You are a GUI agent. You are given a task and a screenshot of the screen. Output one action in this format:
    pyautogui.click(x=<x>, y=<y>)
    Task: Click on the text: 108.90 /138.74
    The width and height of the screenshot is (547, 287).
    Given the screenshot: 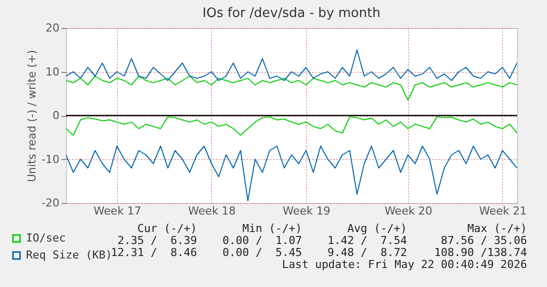 What is the action you would take?
    pyautogui.click(x=480, y=252)
    